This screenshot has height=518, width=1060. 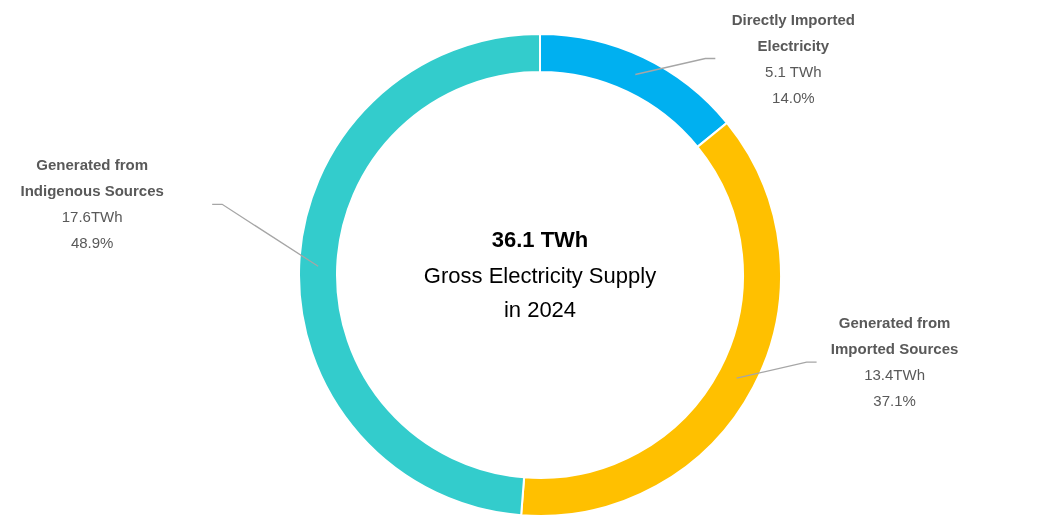 What do you see at coordinates (540, 239) in the screenshot?
I see `text: 36.1 TWh` at bounding box center [540, 239].